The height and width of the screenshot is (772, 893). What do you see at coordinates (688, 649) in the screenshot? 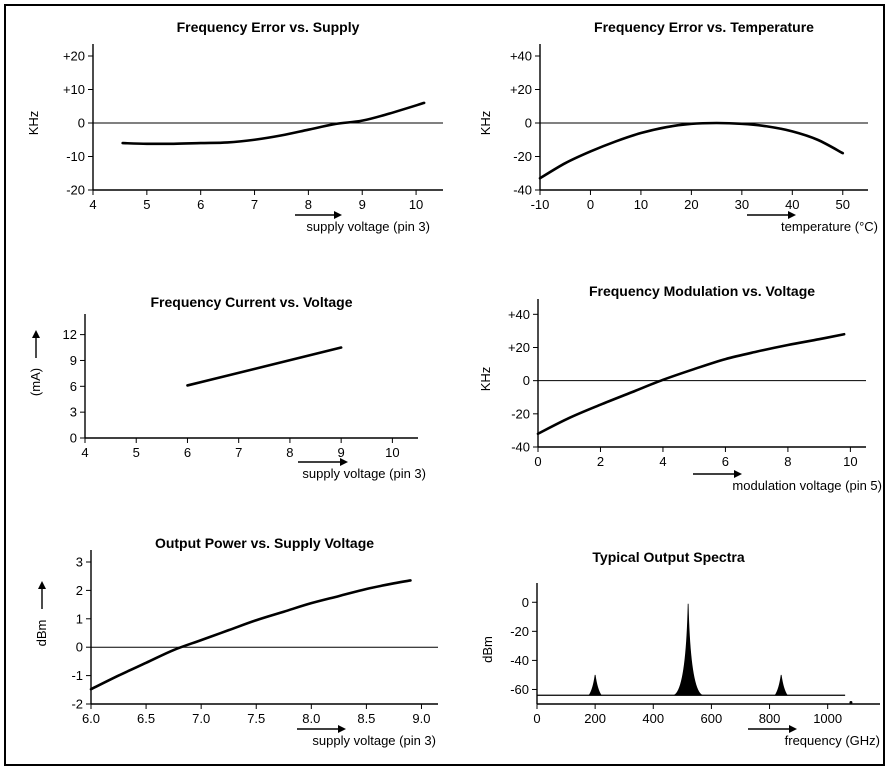
I see `spectrum-peak` at bounding box center [688, 649].